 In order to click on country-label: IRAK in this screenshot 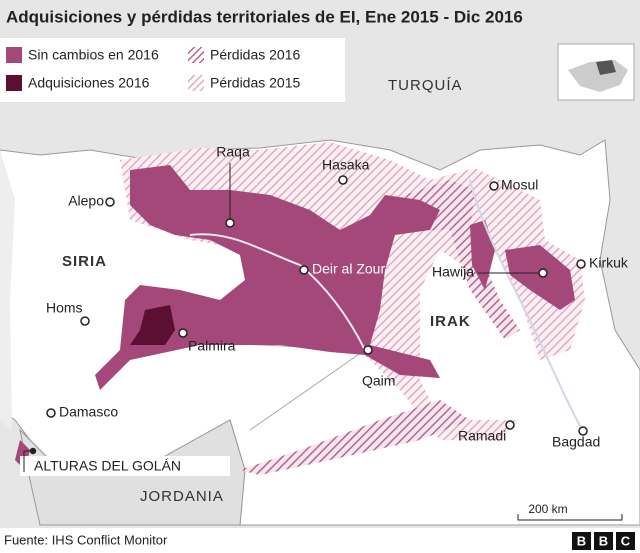, I will do `click(450, 321)`.